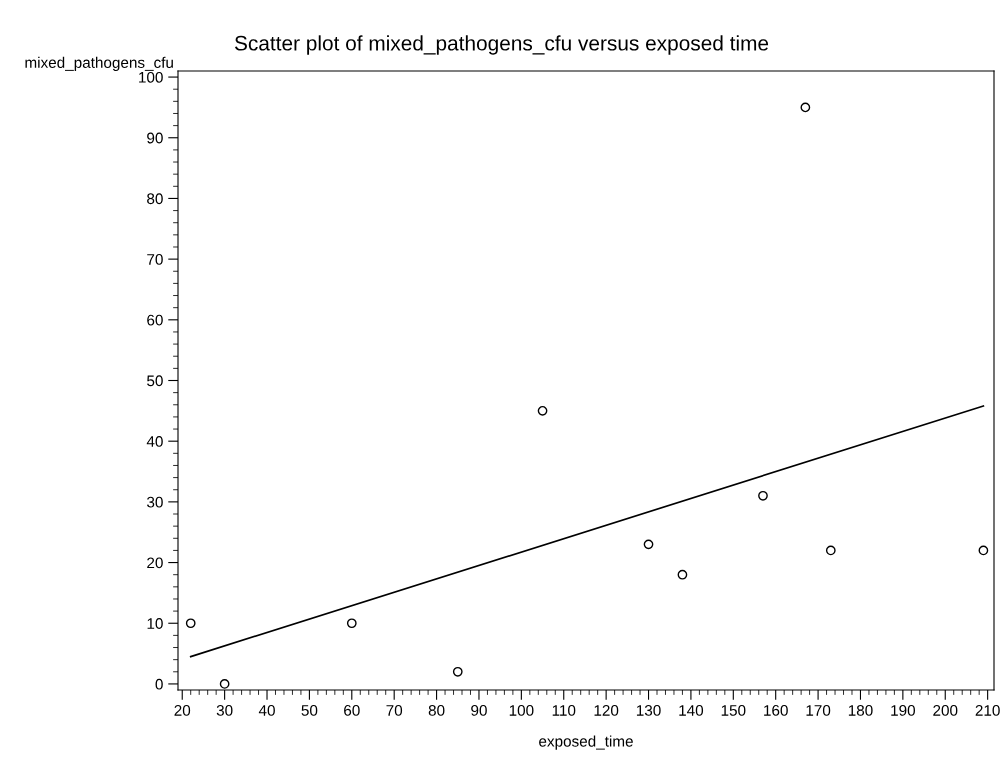 Image resolution: width=1003 pixels, height=757 pixels. What do you see at coordinates (155, 623) in the screenshot?
I see `y-tick-label: 10` at bounding box center [155, 623].